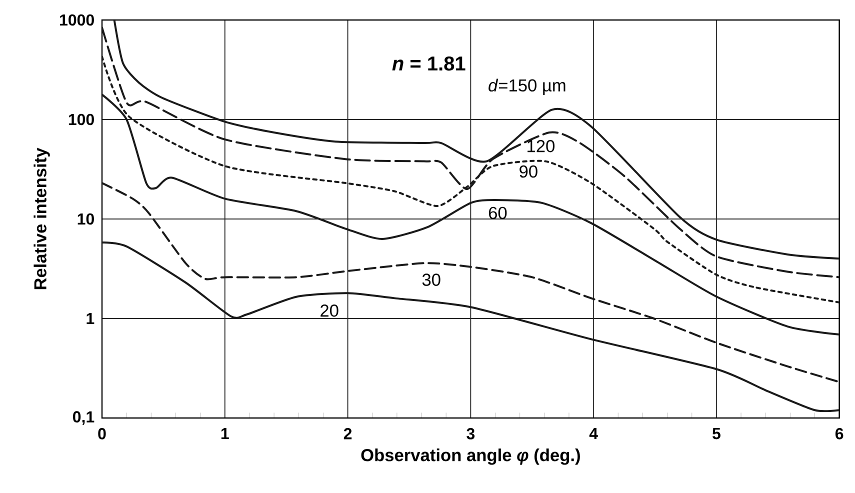  Describe the element at coordinates (527, 86) in the screenshot. I see `series-label: d=150 µm` at that location.